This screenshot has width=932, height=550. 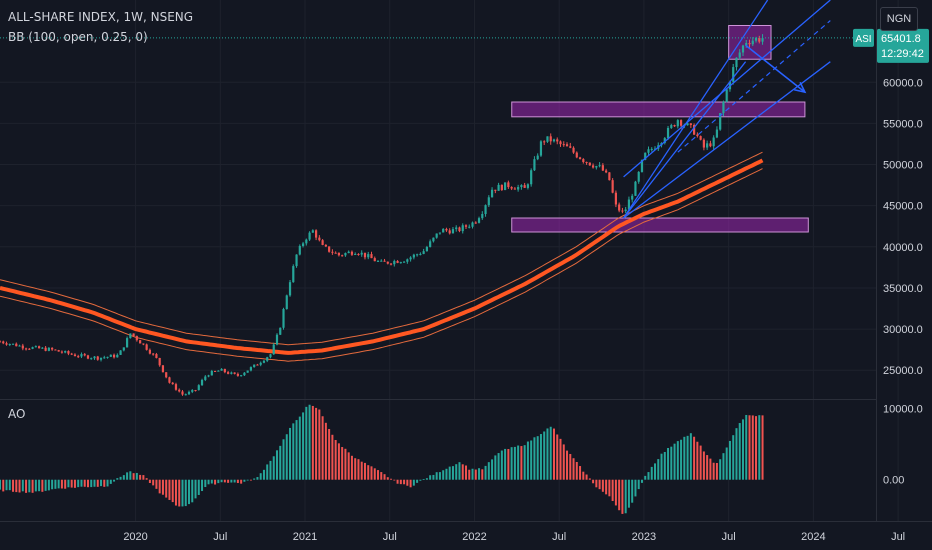 I want to click on price-badge, so click(x=903, y=45).